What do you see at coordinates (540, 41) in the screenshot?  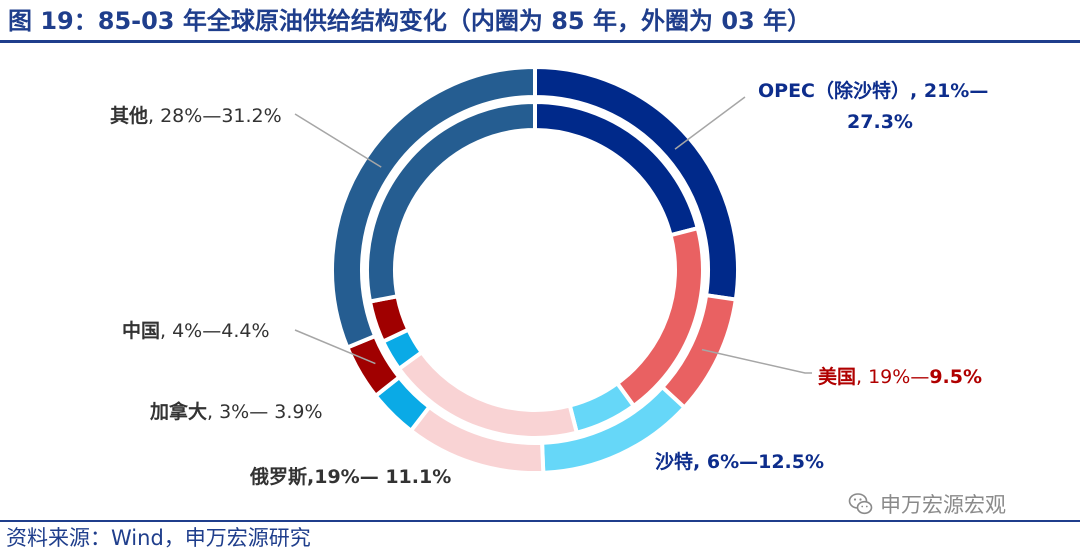 I see `title-underline` at bounding box center [540, 41].